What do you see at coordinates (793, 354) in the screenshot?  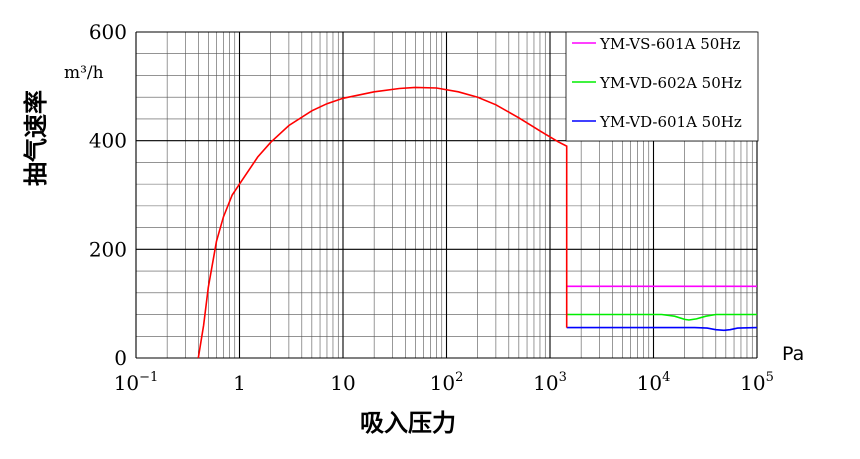 I see `x-axis-unit: Pa` at bounding box center [793, 354].